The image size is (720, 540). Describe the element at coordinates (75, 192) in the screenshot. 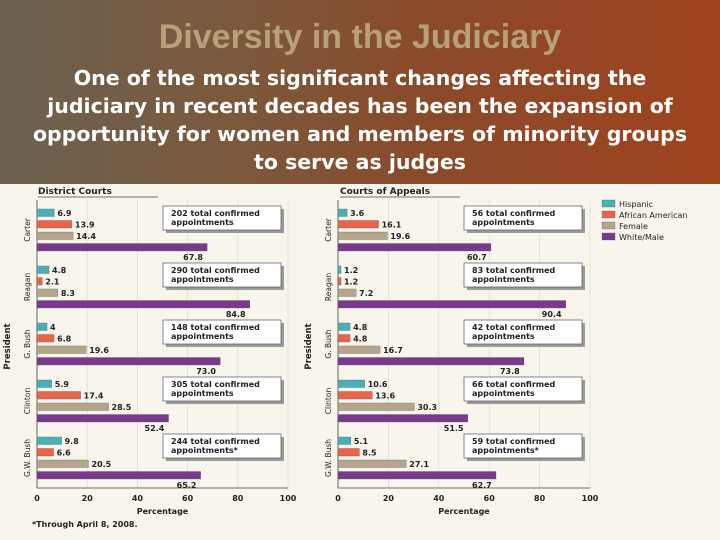

I see `chart-title: District Courts` at that location.